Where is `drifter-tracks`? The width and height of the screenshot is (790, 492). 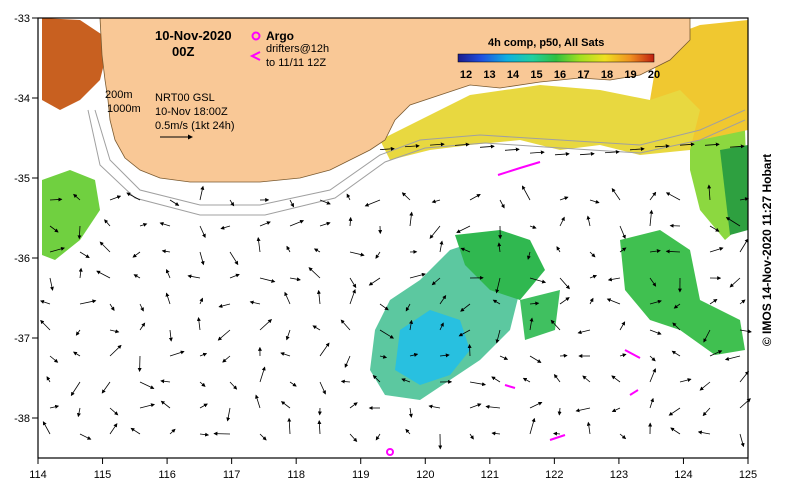
drifter-tracks is located at coordinates (569, 301).